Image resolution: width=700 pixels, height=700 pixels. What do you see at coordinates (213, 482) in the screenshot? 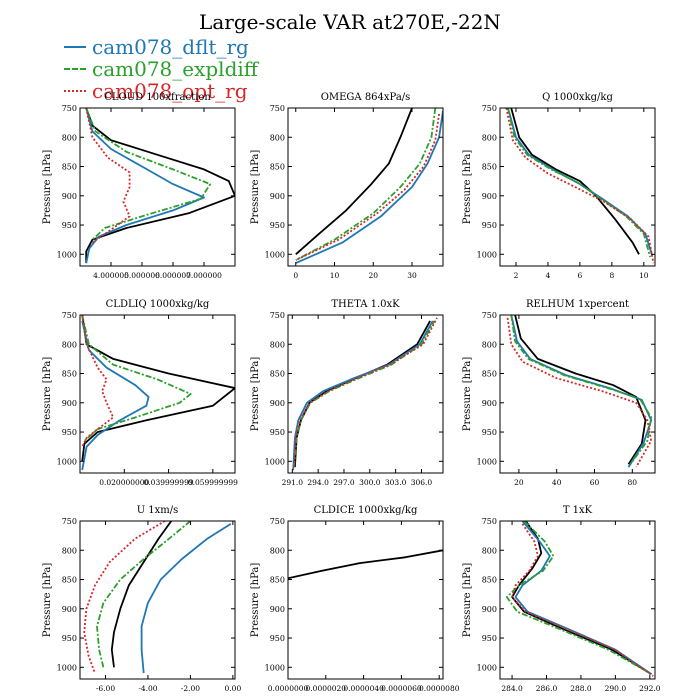
I see `x-tick-label: 0.059999999` at bounding box center [213, 482].